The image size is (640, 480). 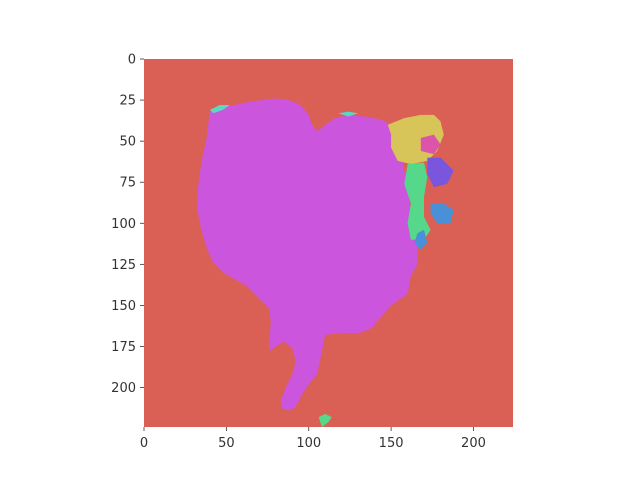 What do you see at coordinates (127, 142) in the screenshot?
I see `y-tick-label: 50` at bounding box center [127, 142].